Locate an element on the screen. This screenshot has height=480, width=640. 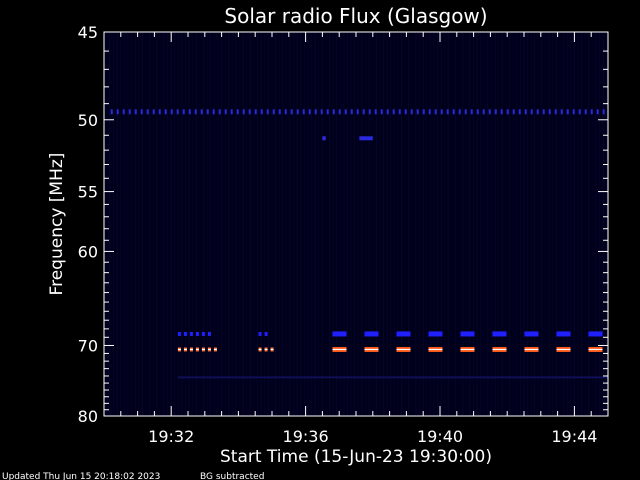
x-tick-label: 19:32 is located at coordinates (171, 436).